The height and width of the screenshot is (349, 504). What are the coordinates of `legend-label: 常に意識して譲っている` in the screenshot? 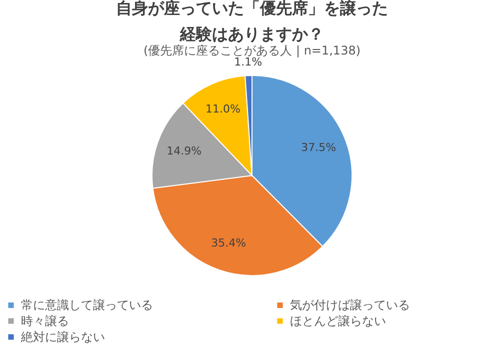 It's located at (87, 305).